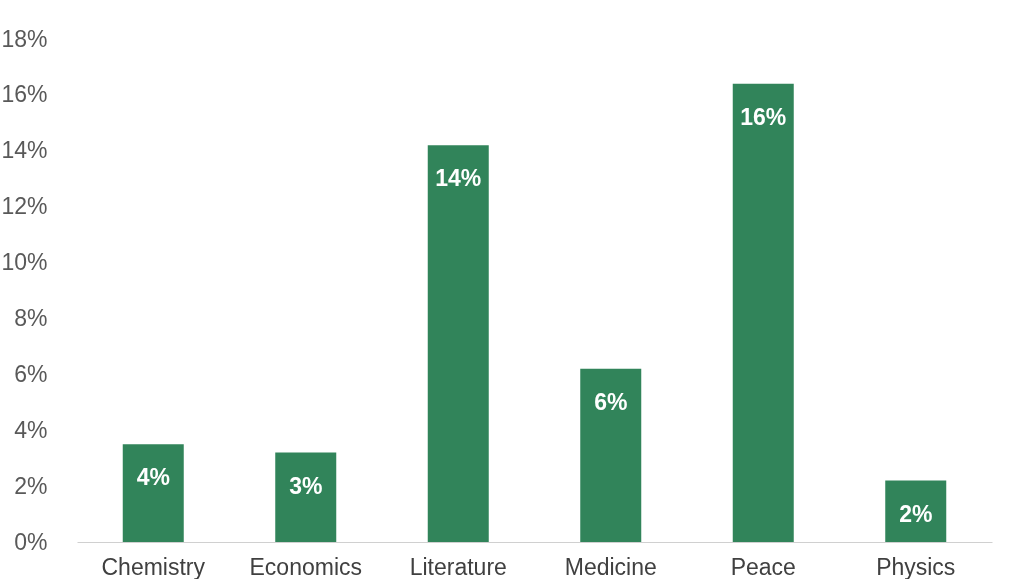 The height and width of the screenshot is (587, 1014). Describe the element at coordinates (24, 38) in the screenshot. I see `y-tick-label: 18%` at that location.